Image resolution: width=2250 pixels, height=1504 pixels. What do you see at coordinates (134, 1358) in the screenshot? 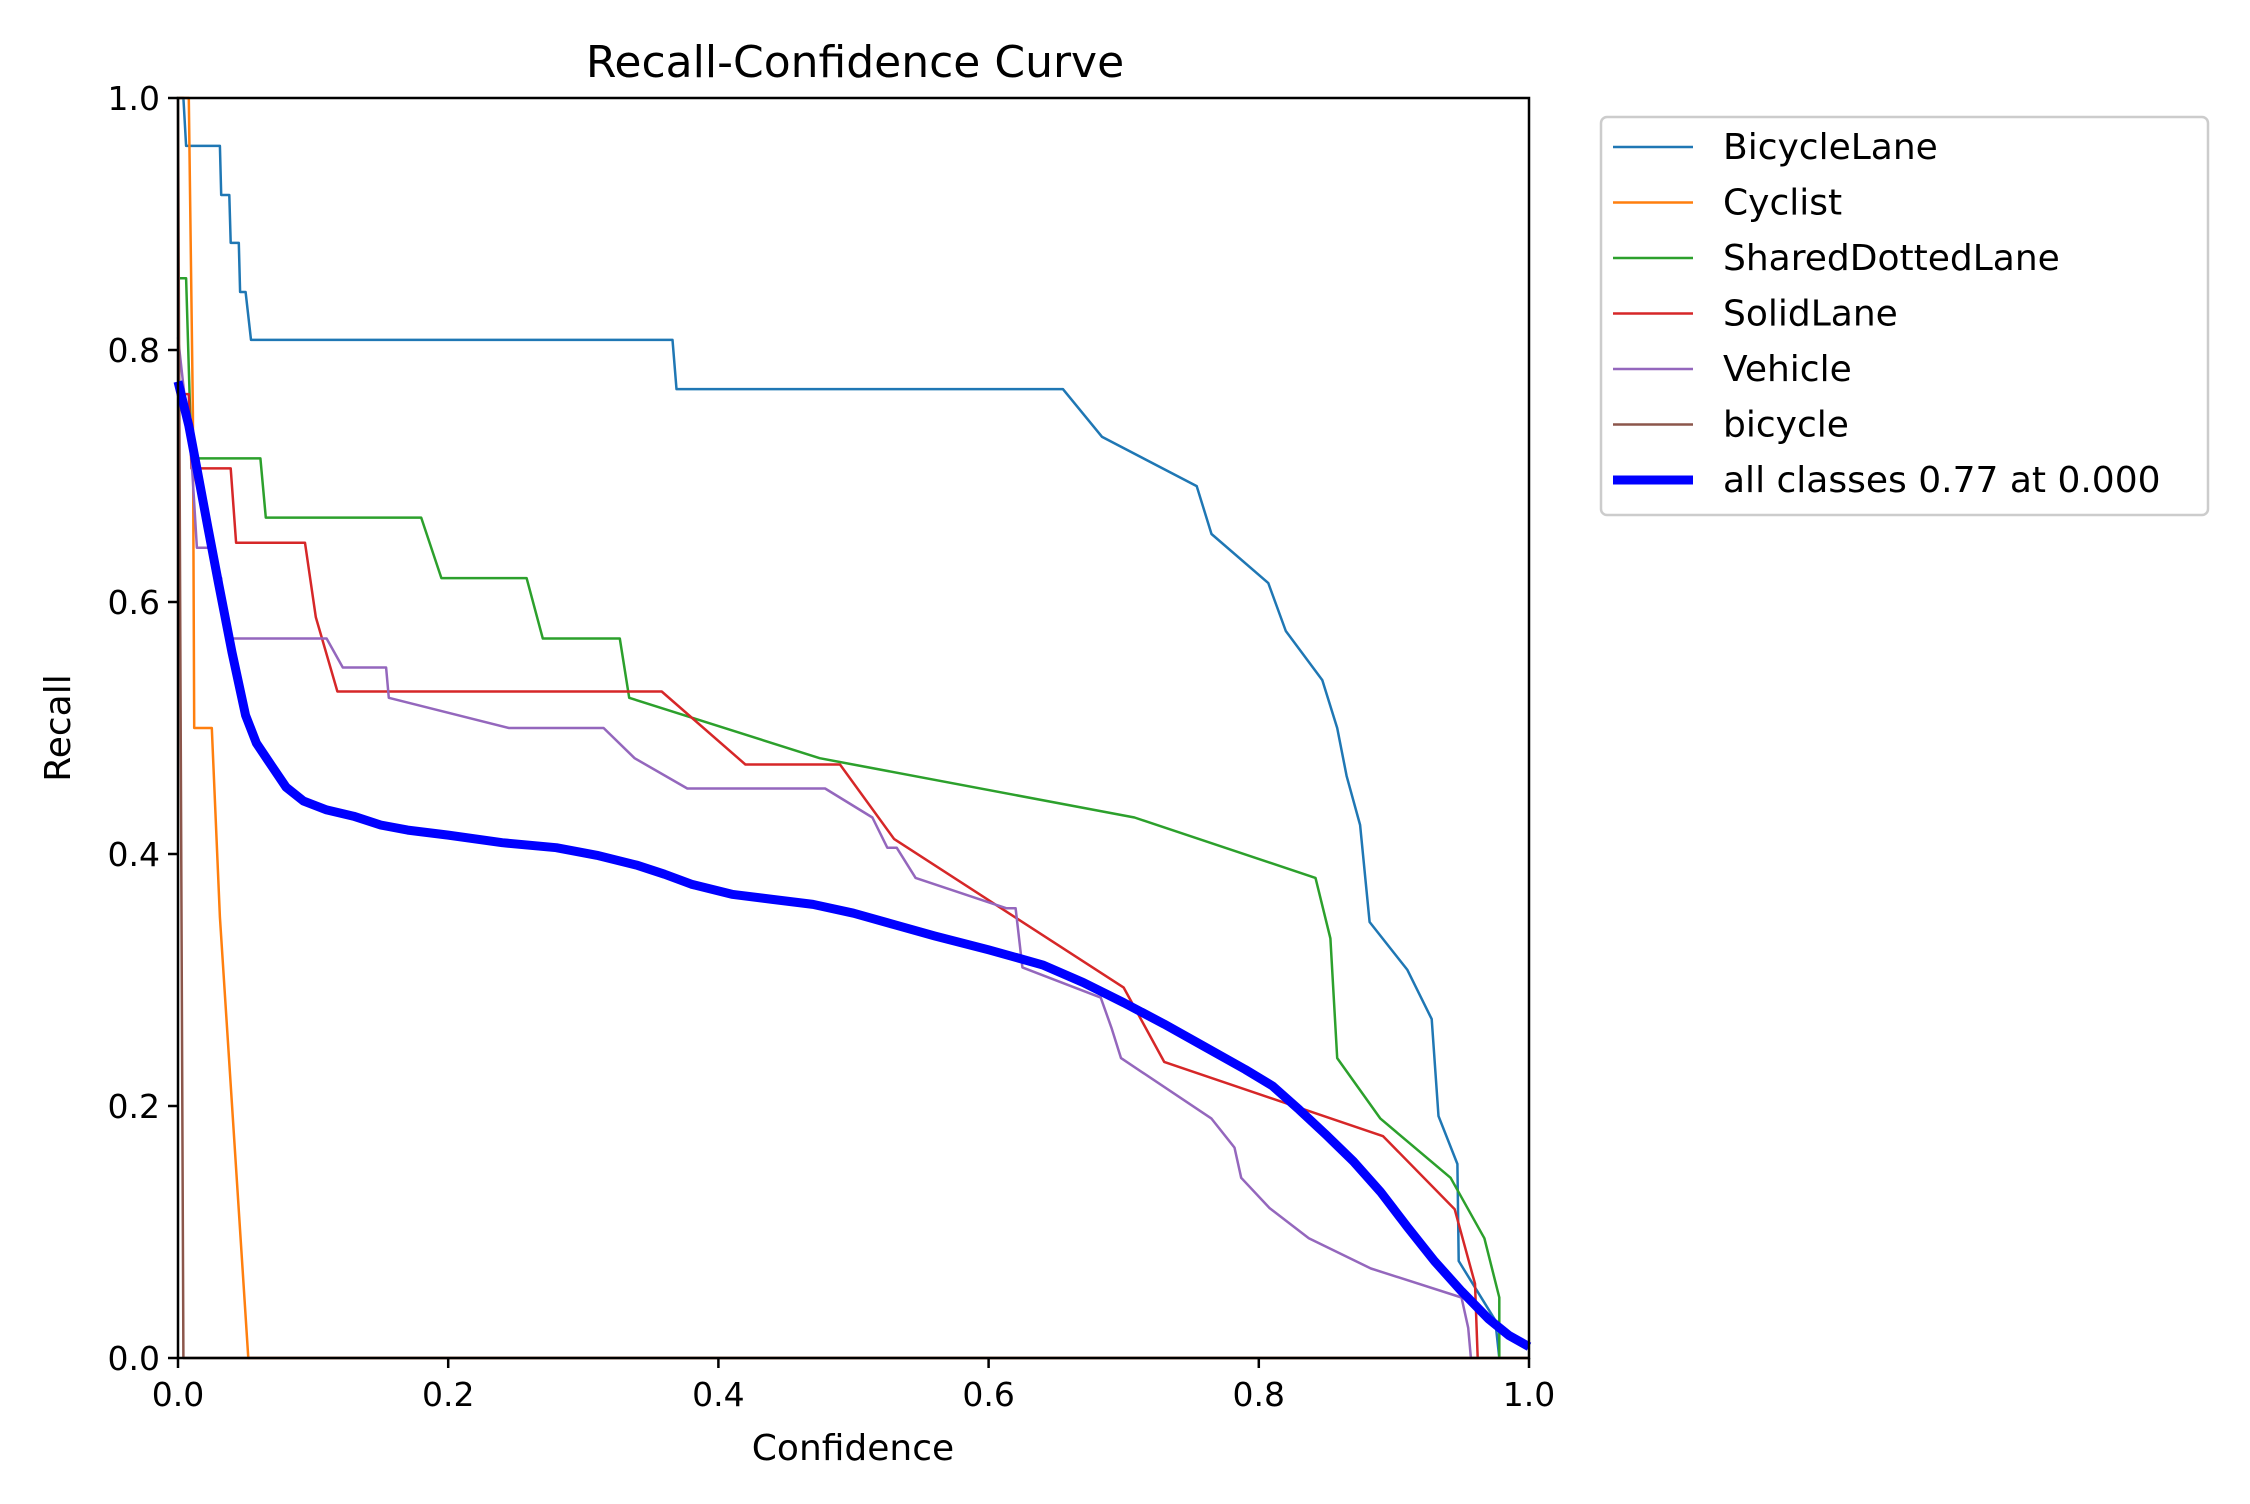
I see `y-tick-label: 0.0` at bounding box center [134, 1358].